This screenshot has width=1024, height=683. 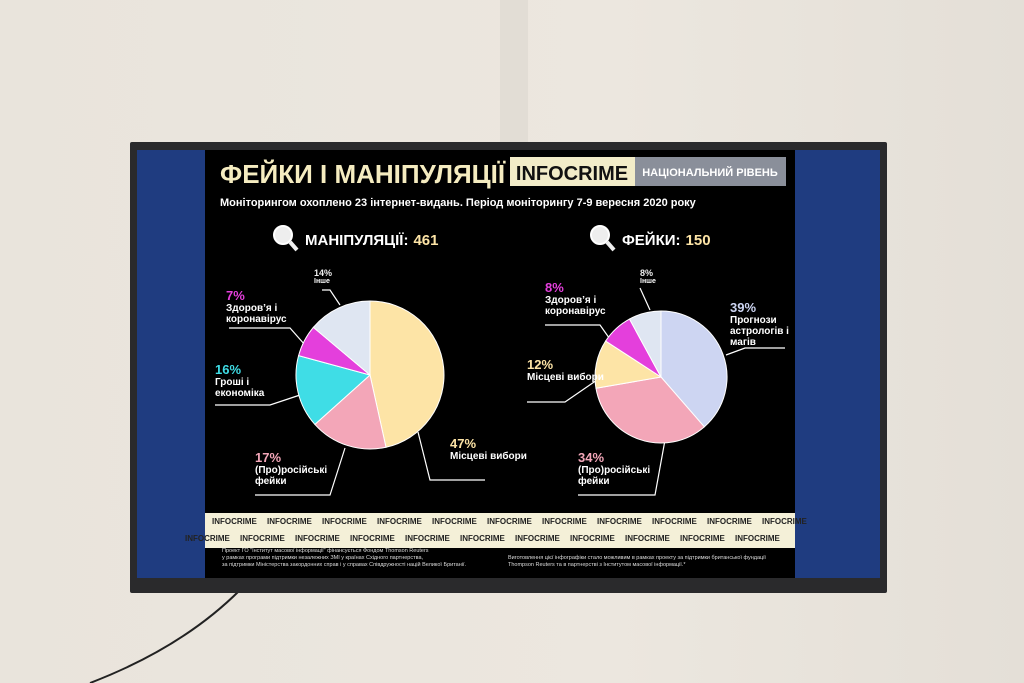 I want to click on pie-title: МАНІПУЛЯЦІЇ:, so click(x=356, y=240).